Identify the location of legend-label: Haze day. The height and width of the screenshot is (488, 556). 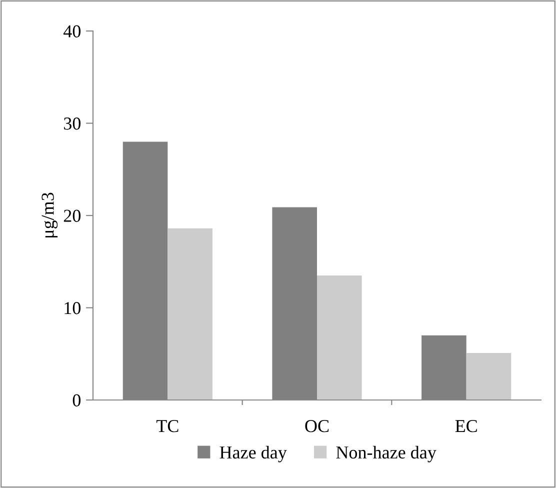
(253, 454).